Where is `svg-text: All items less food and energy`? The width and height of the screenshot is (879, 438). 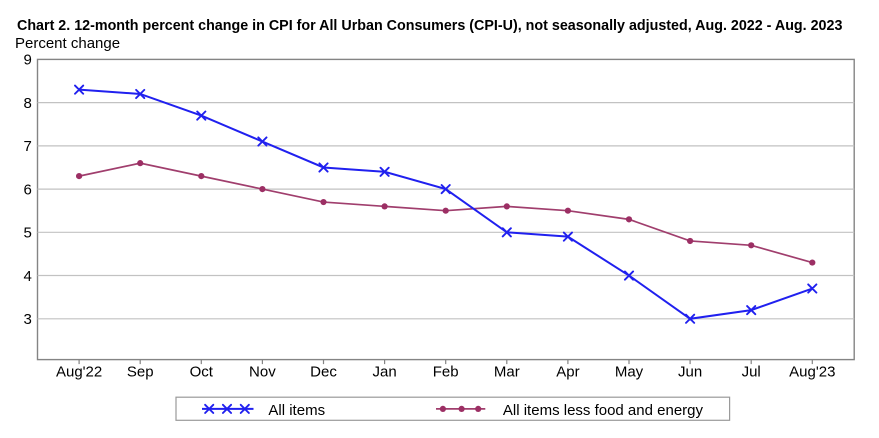
svg-text: All items less food and energy is located at coordinates (603, 410).